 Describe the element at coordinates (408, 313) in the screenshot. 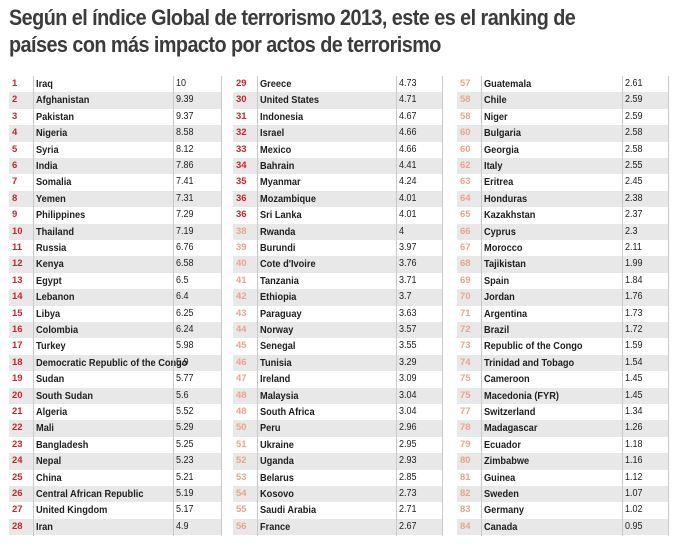

I see `score-value: 3.63` at that location.